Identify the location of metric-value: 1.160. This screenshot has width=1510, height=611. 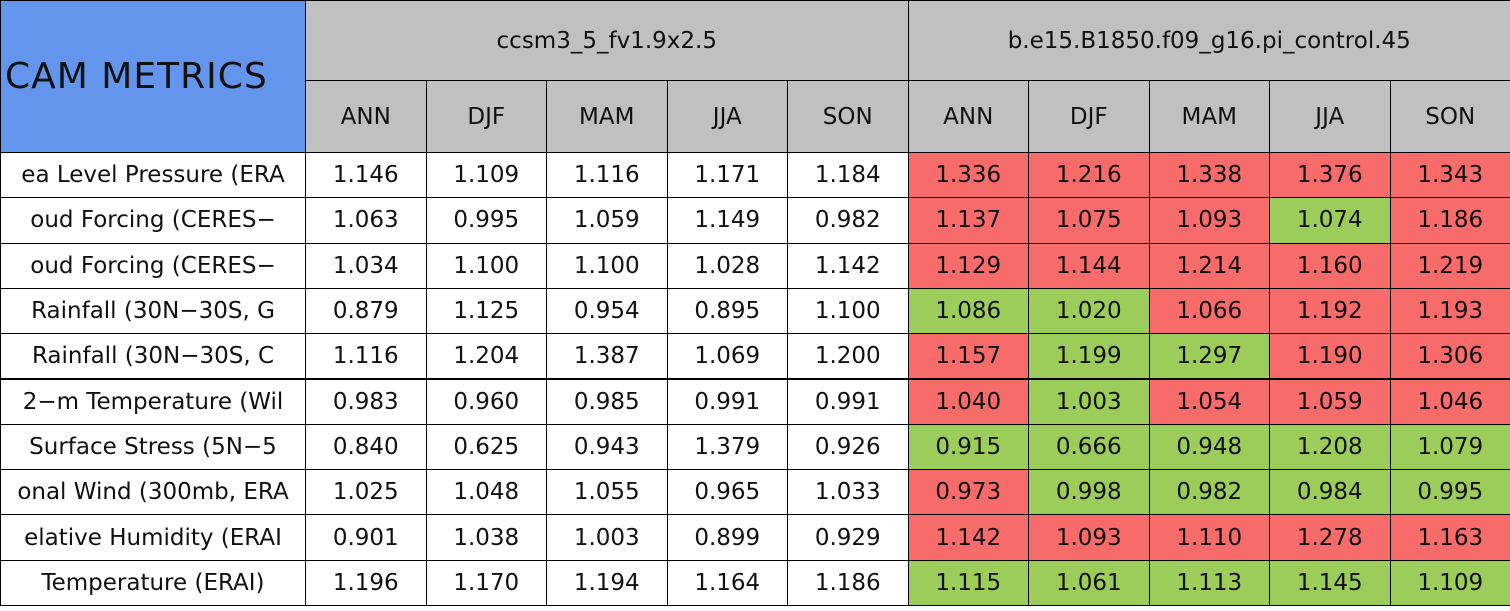
(1330, 265).